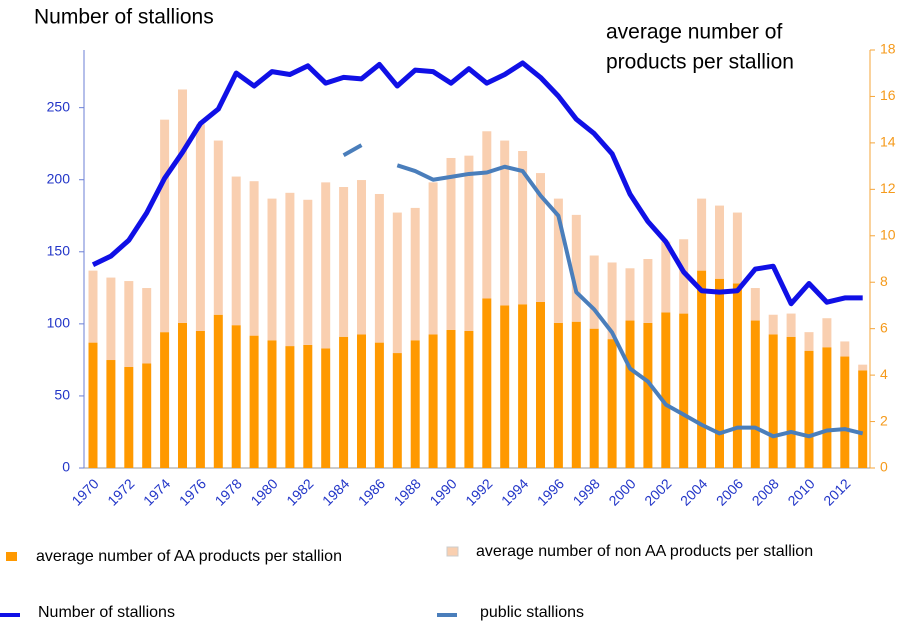 This screenshot has width=915, height=625. I want to click on y2-tick-label: 16, so click(888, 95).